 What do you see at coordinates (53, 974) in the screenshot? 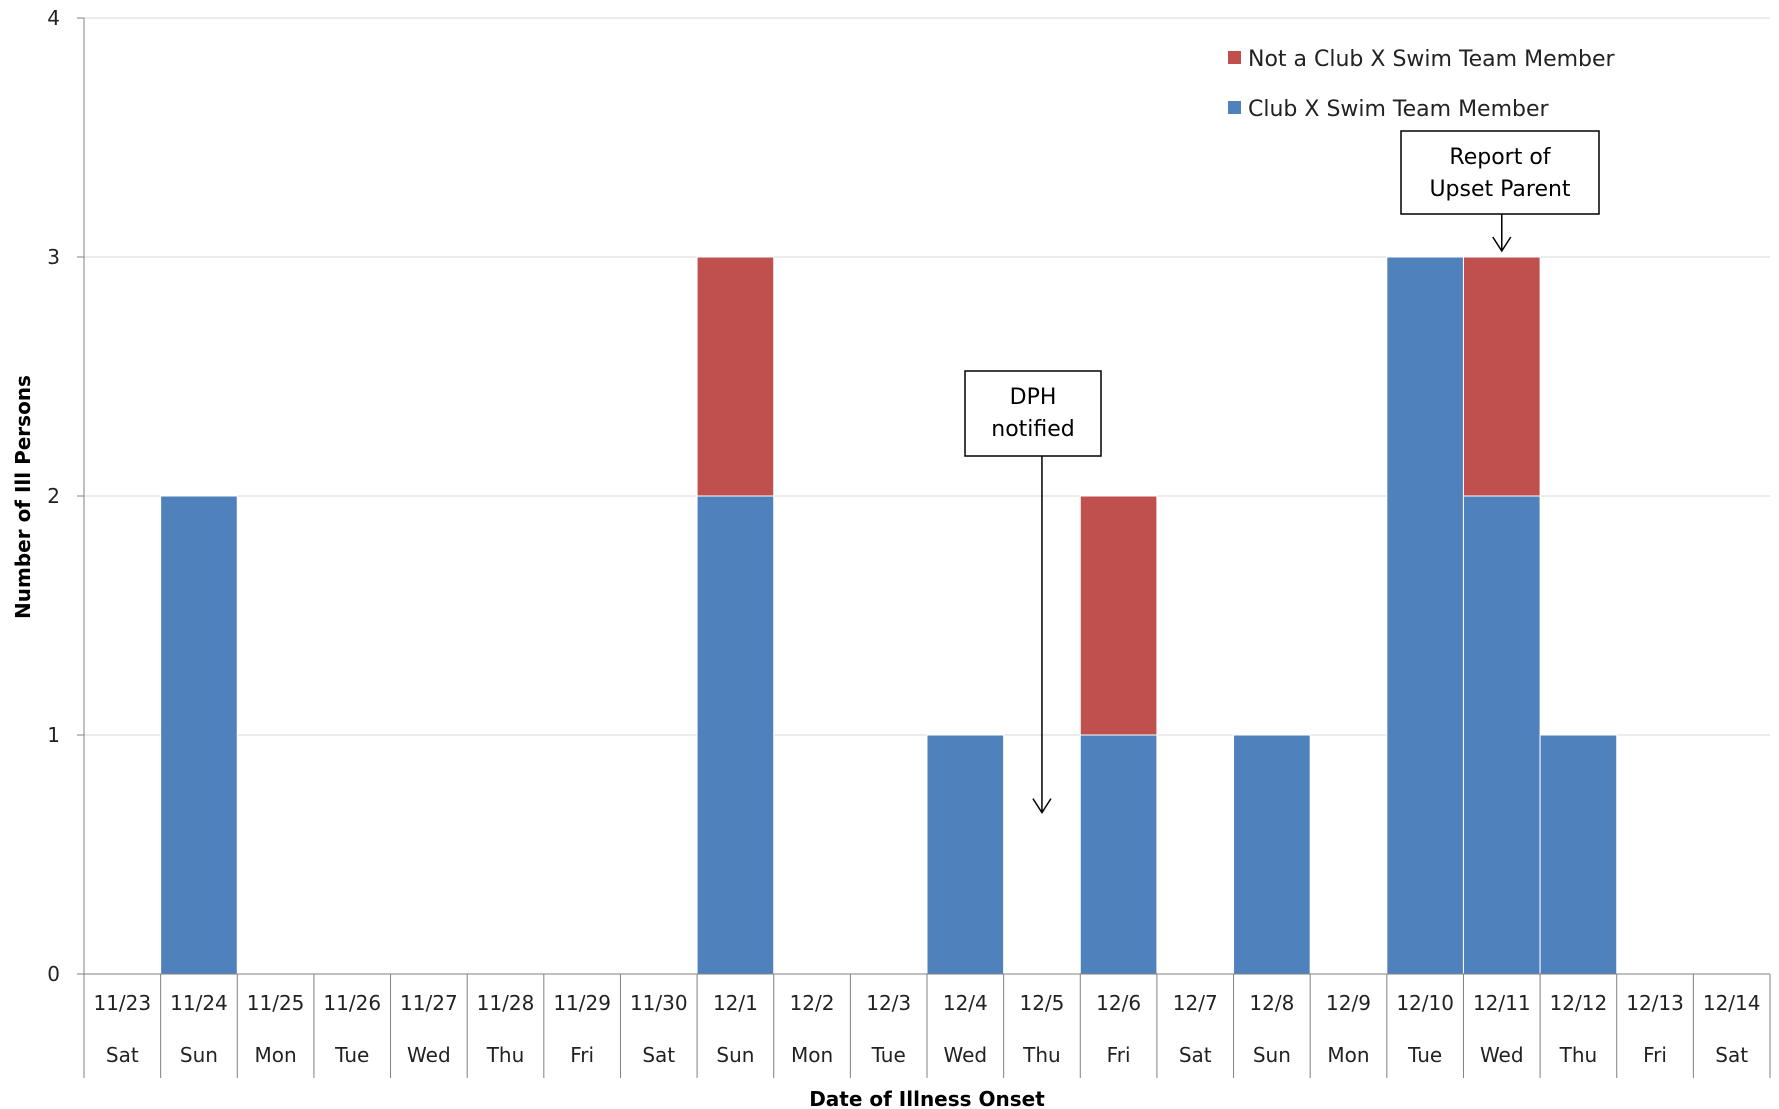
I see `y-tick-label: 0` at bounding box center [53, 974].